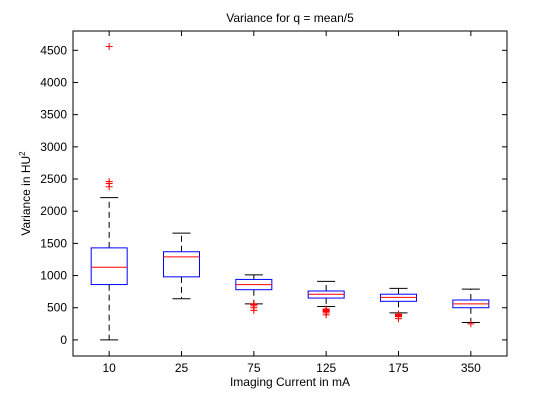  I want to click on y-tick-label: 3000, so click(53, 147).